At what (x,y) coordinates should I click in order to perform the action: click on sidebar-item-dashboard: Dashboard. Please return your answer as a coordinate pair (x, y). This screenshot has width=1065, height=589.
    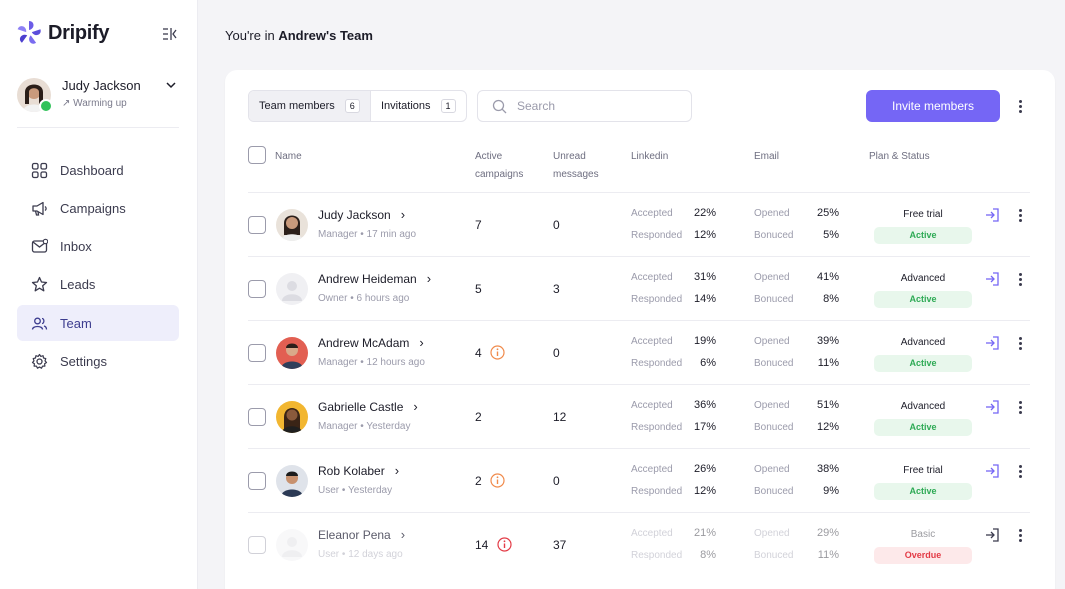
    Looking at the image, I should click on (98, 170).